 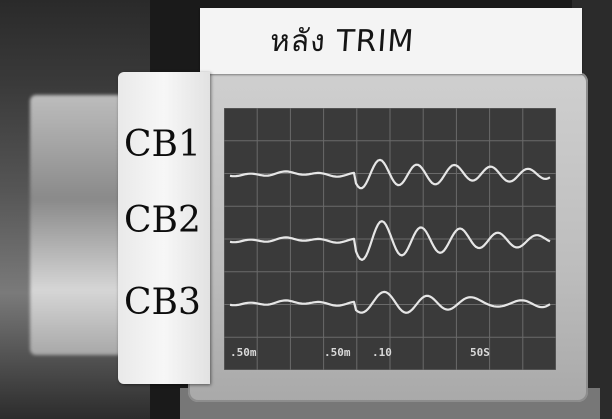 What do you see at coordinates (390, 302) in the screenshot?
I see `trace-cb3` at bounding box center [390, 302].